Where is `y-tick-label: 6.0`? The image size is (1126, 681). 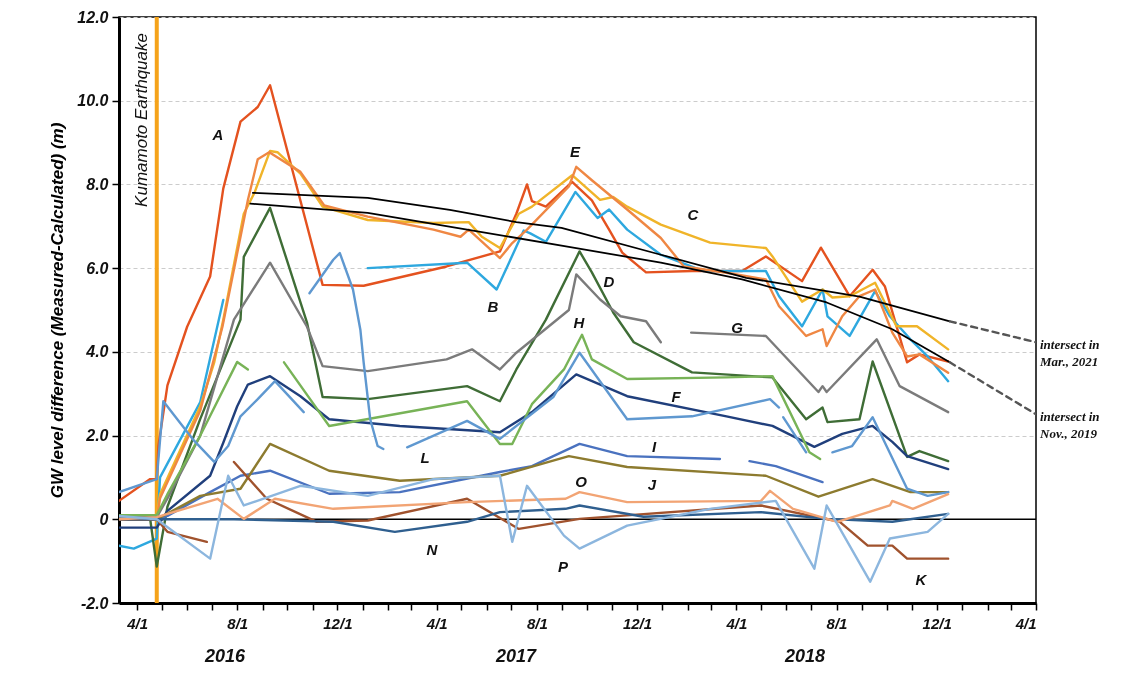 y-tick-label: 6.0 is located at coordinates (97, 268).